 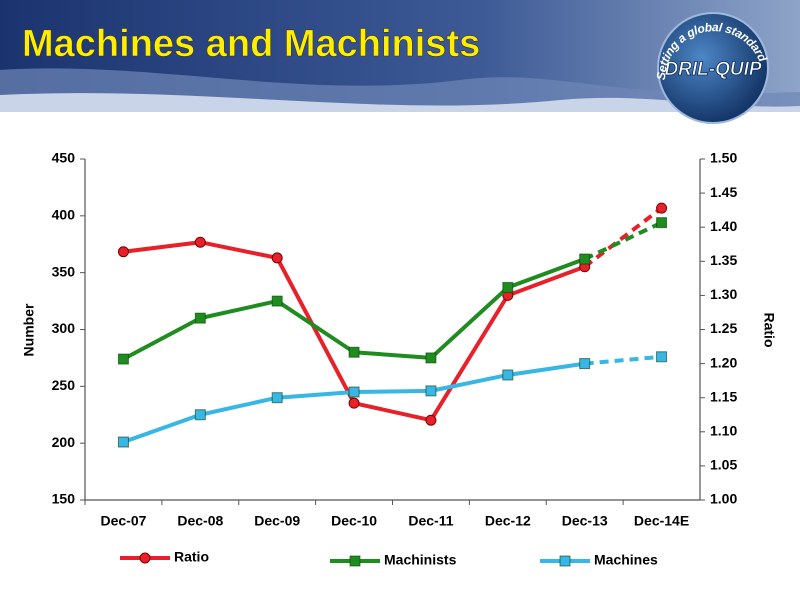 What do you see at coordinates (769, 330) in the screenshot?
I see `y2-axis-label: Ratio` at bounding box center [769, 330].